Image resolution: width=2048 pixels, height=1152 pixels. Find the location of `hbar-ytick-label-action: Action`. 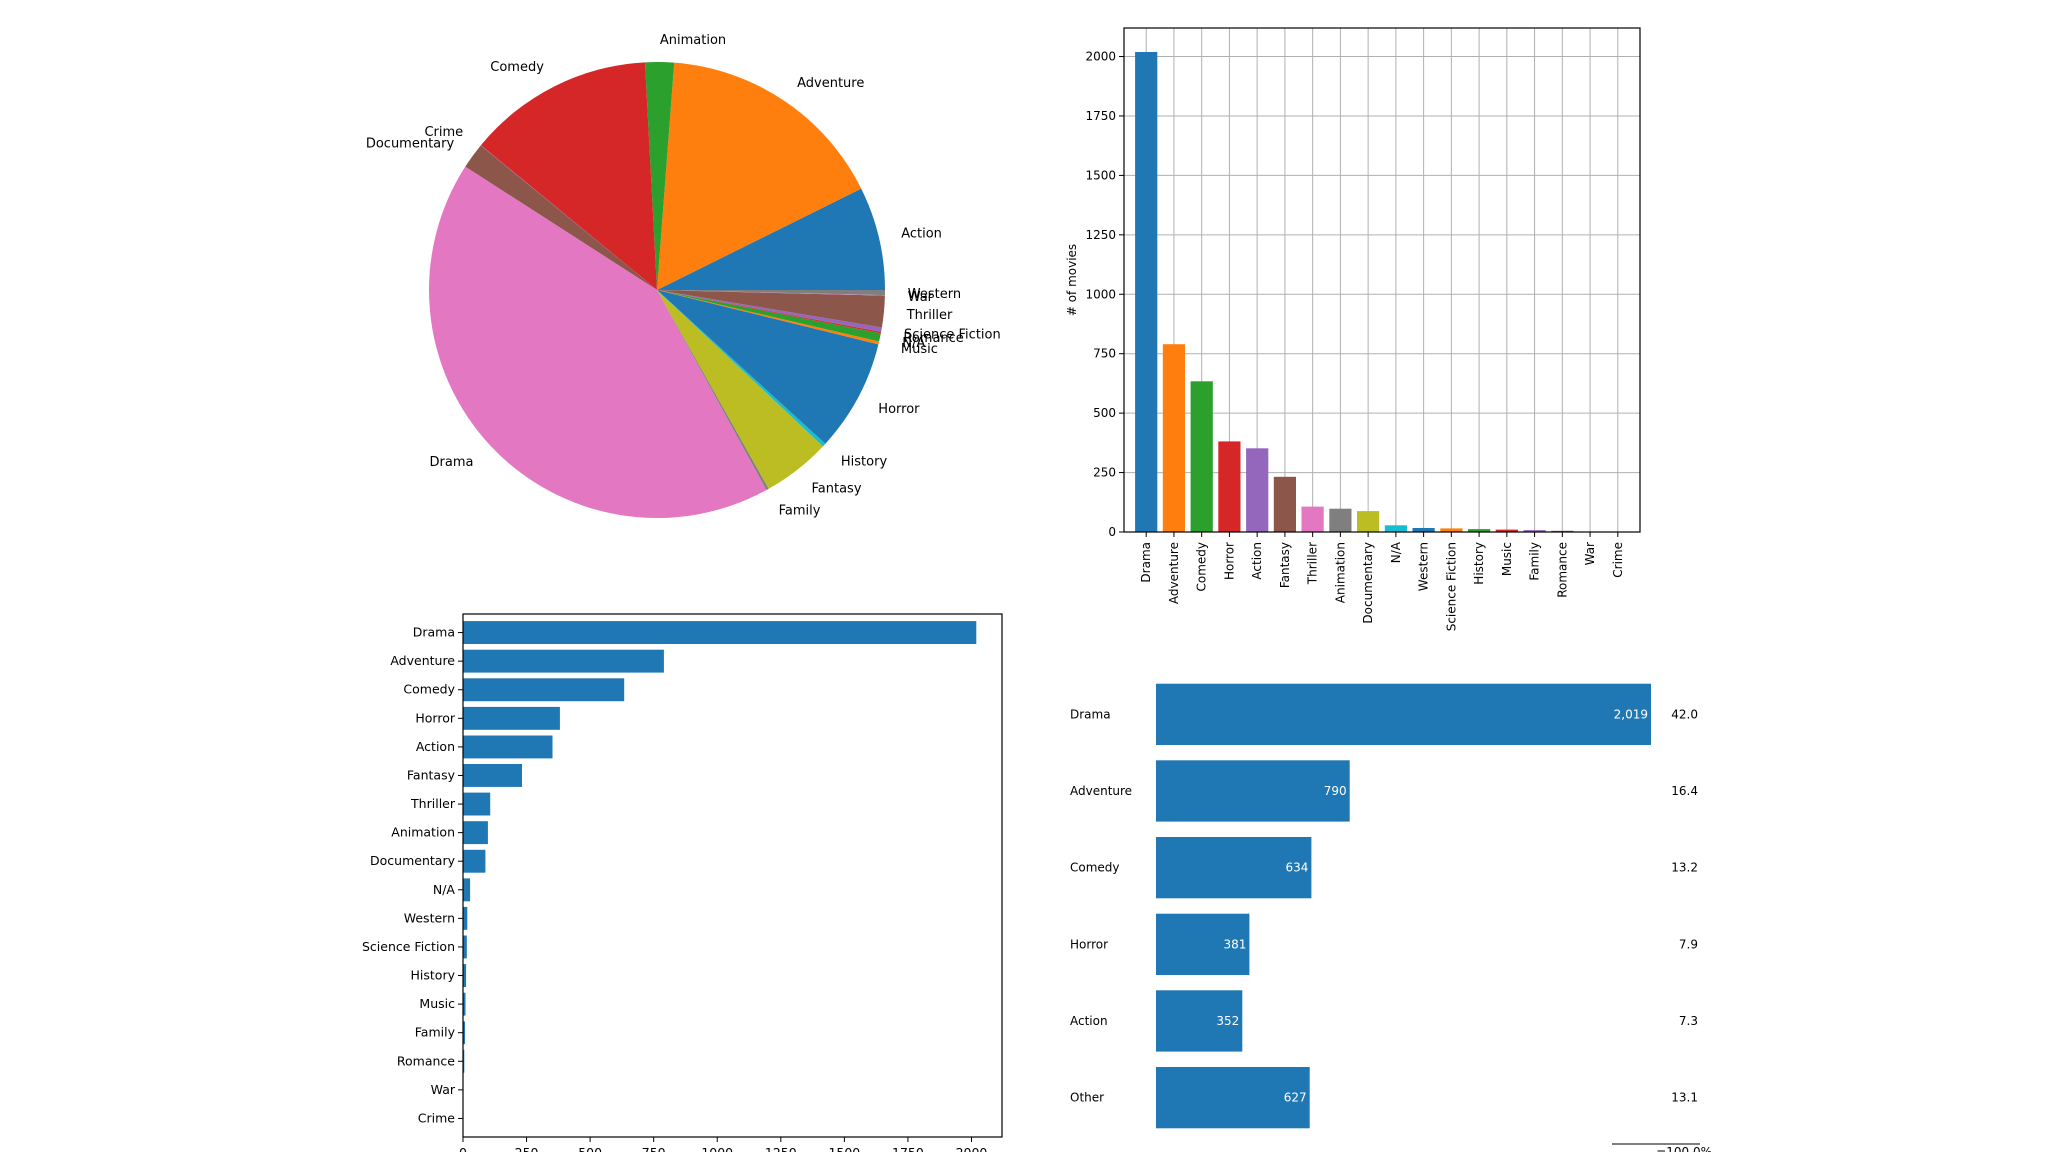

hbar-ytick-label-action: Action is located at coordinates (435, 746).